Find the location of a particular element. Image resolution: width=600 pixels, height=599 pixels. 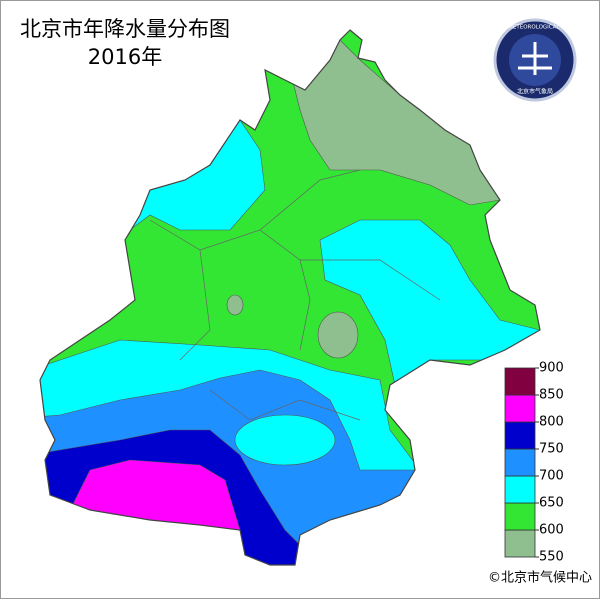

subtitle: 2016年 is located at coordinates (125, 57).